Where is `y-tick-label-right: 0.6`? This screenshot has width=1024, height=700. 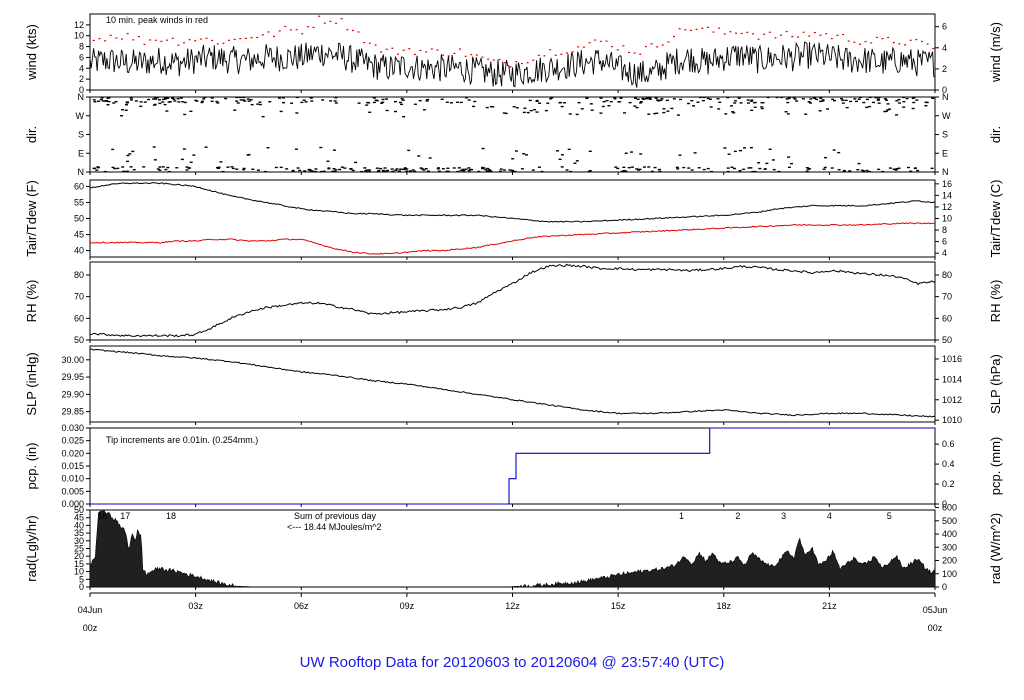 y-tick-label-right: 0.6 is located at coordinates (948, 444).